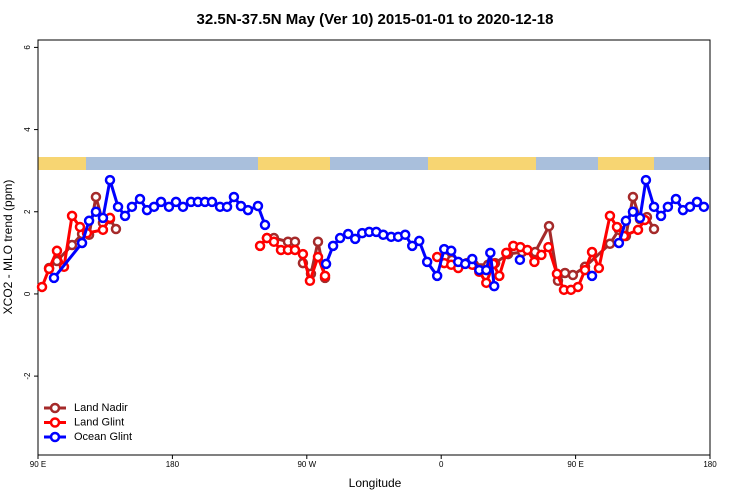 The image size is (750, 500). I want to click on legend-label: Land Nadir, so click(101, 408).